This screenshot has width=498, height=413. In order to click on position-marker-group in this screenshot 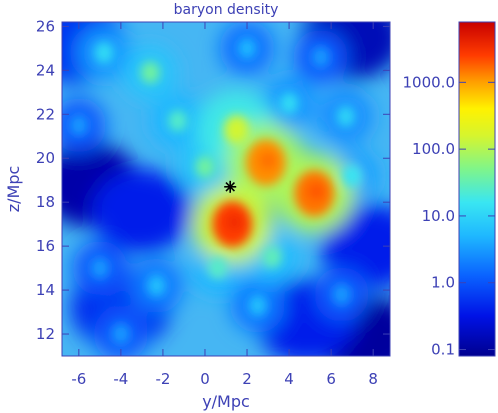, I will do `click(230, 186)`.